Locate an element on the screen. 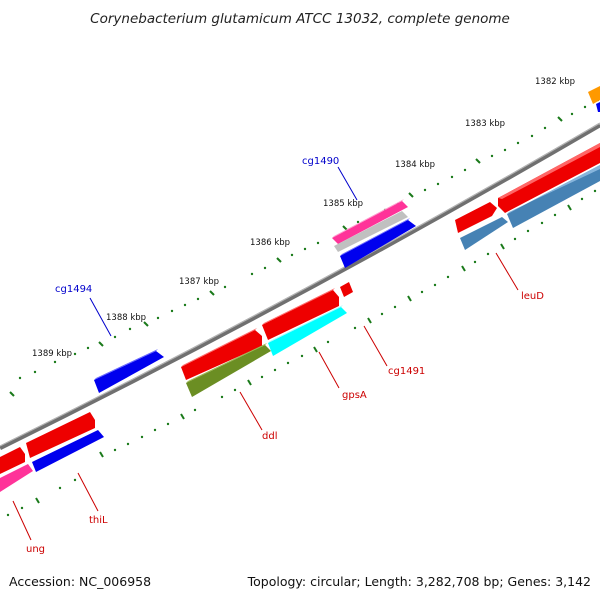  gene-ddl-forward is located at coordinates (221, 355).